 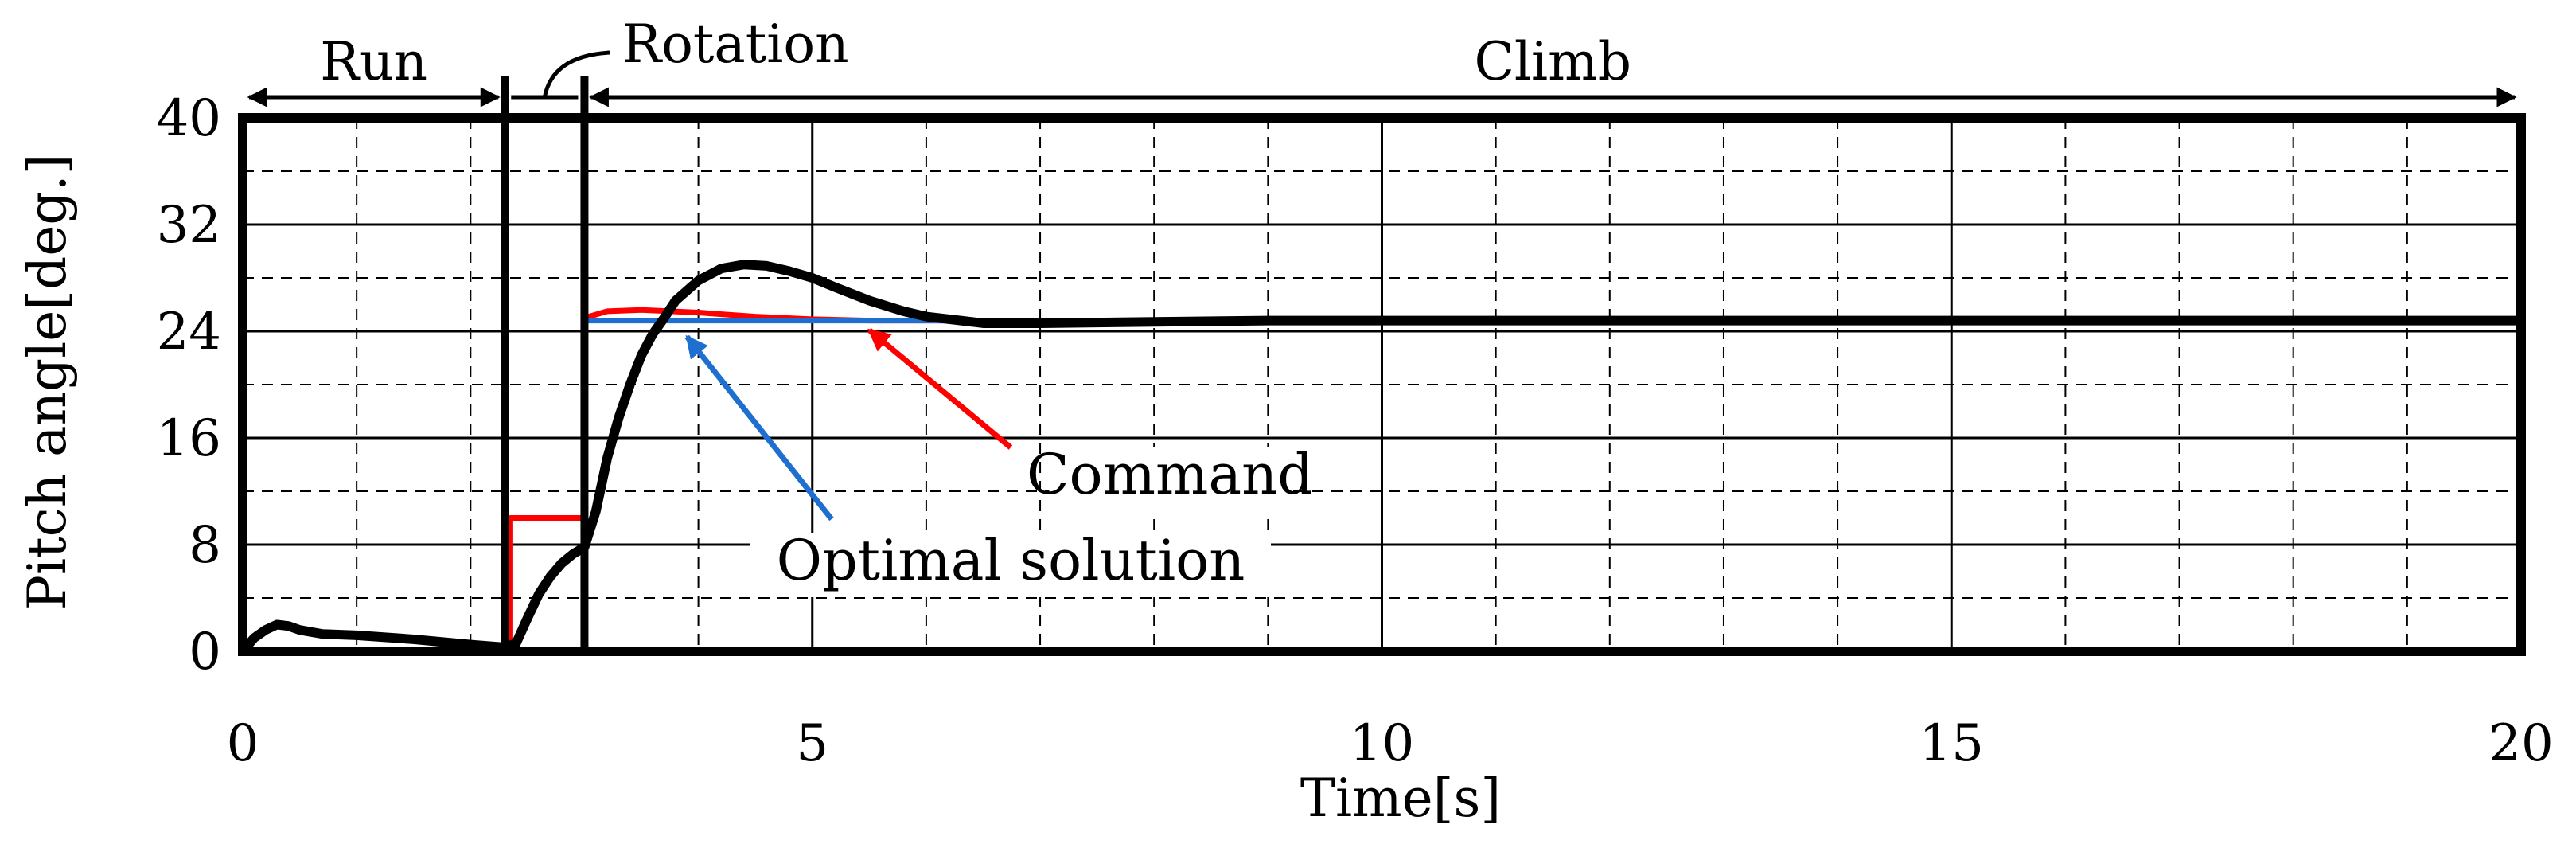 What do you see at coordinates (1011, 560) in the screenshot?
I see `annotation-label: Optimal solution` at bounding box center [1011, 560].